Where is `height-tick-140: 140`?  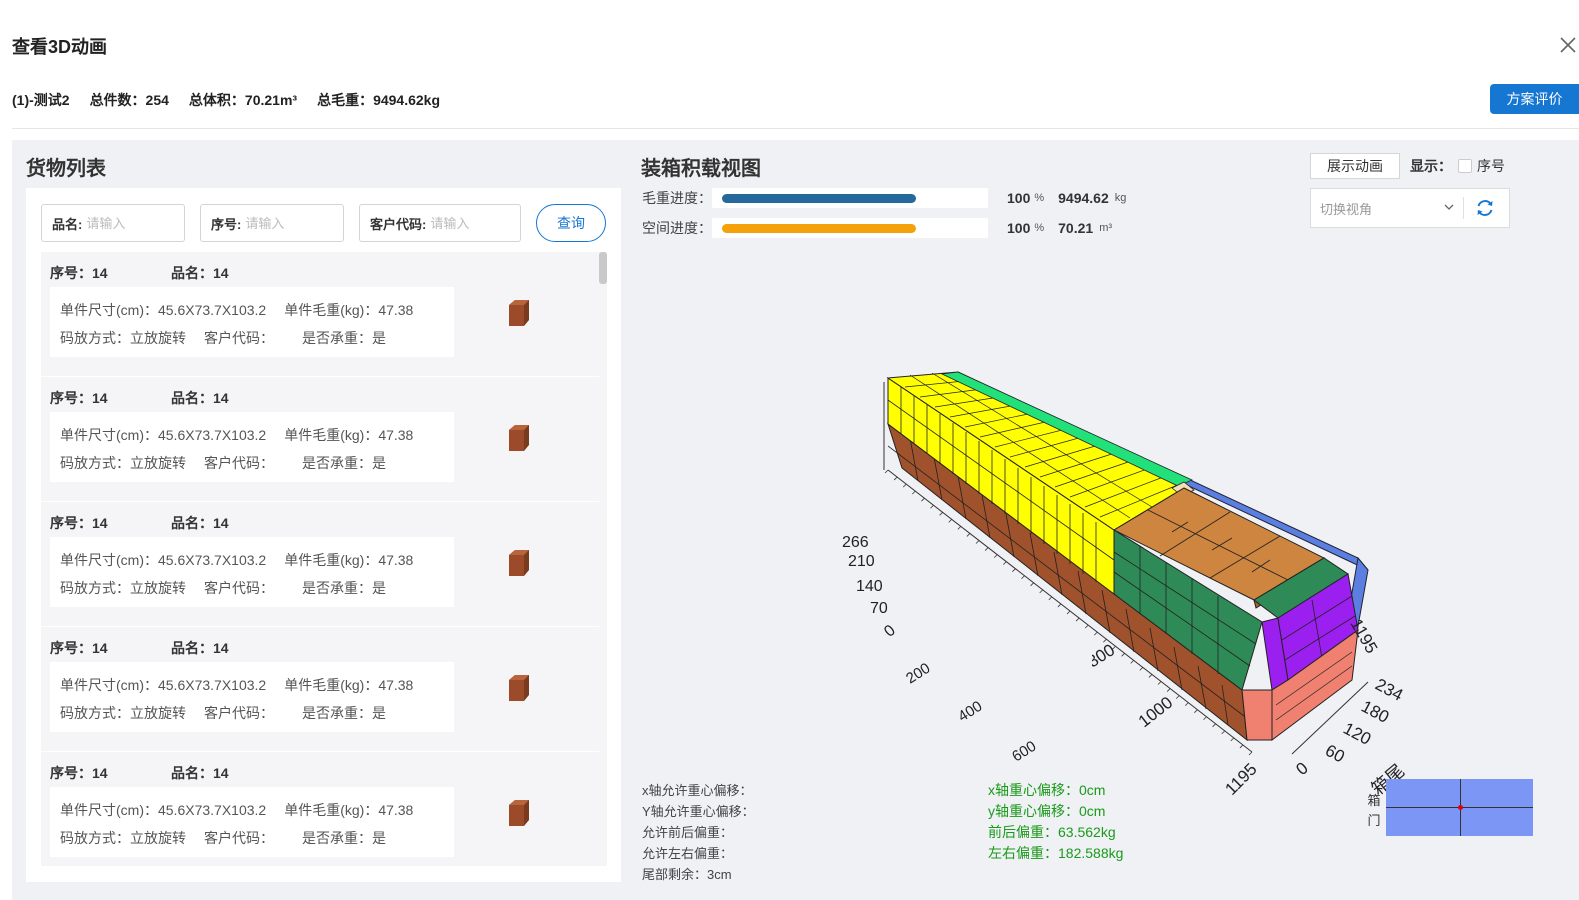
height-tick-140: 140 is located at coordinates (869, 586).